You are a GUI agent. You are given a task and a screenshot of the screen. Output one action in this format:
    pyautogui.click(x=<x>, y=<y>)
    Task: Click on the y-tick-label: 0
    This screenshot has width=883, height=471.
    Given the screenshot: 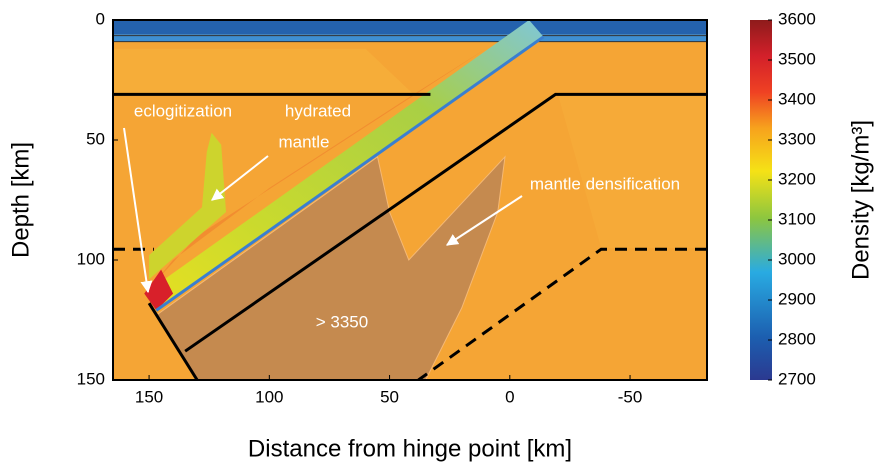 What is the action you would take?
    pyautogui.click(x=100, y=18)
    